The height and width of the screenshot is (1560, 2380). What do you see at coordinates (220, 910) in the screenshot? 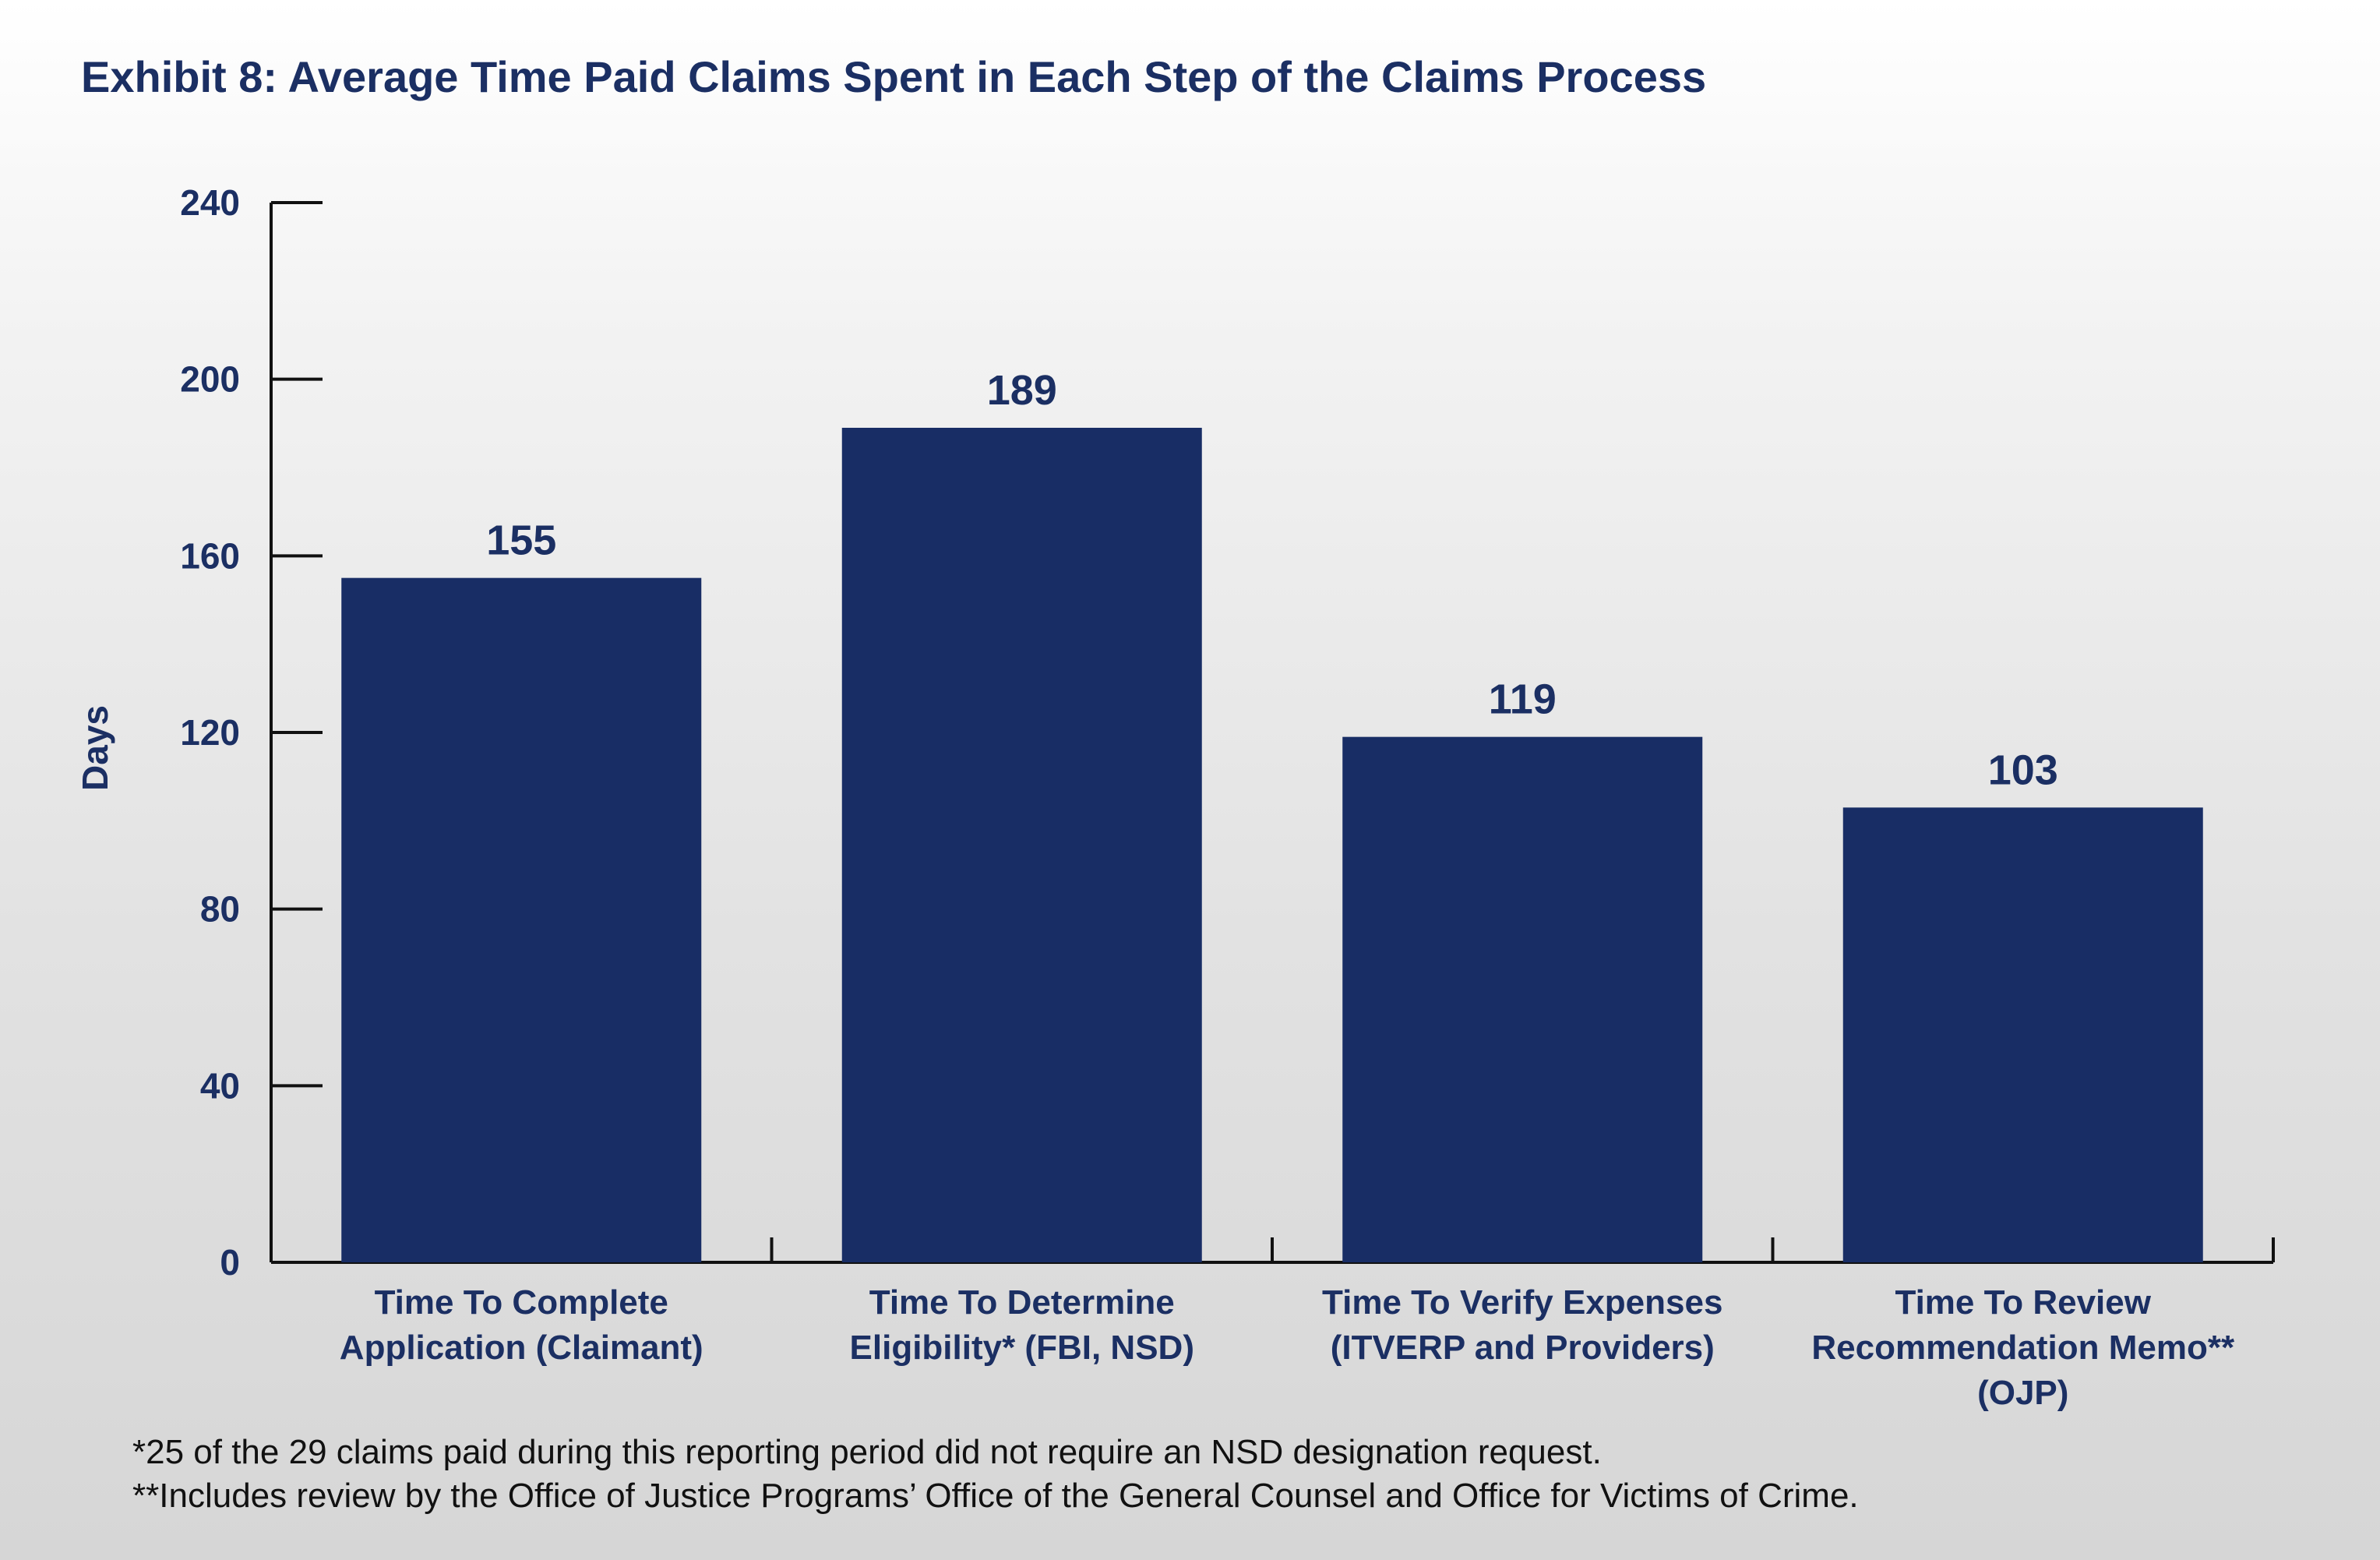
I see `y-tick-label: 80` at bounding box center [220, 910].